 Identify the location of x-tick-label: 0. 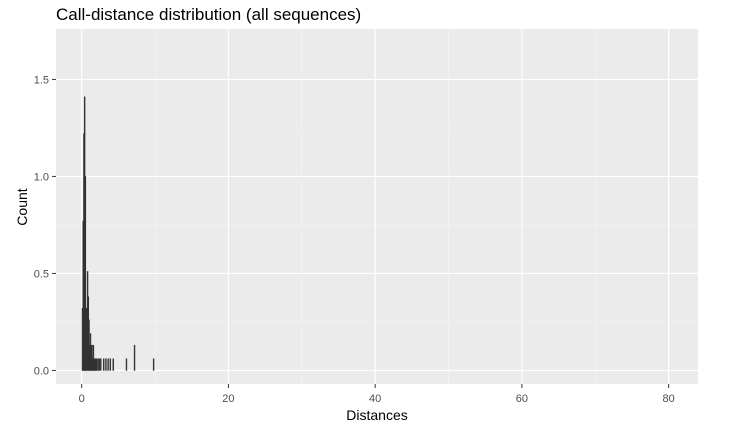
(82, 399).